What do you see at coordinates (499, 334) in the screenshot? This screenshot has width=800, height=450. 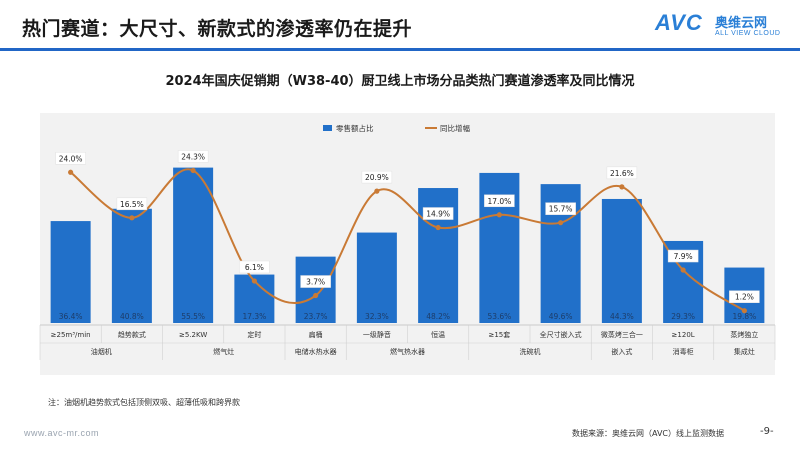 I see `x-tick-label: ≥15套` at bounding box center [499, 334].